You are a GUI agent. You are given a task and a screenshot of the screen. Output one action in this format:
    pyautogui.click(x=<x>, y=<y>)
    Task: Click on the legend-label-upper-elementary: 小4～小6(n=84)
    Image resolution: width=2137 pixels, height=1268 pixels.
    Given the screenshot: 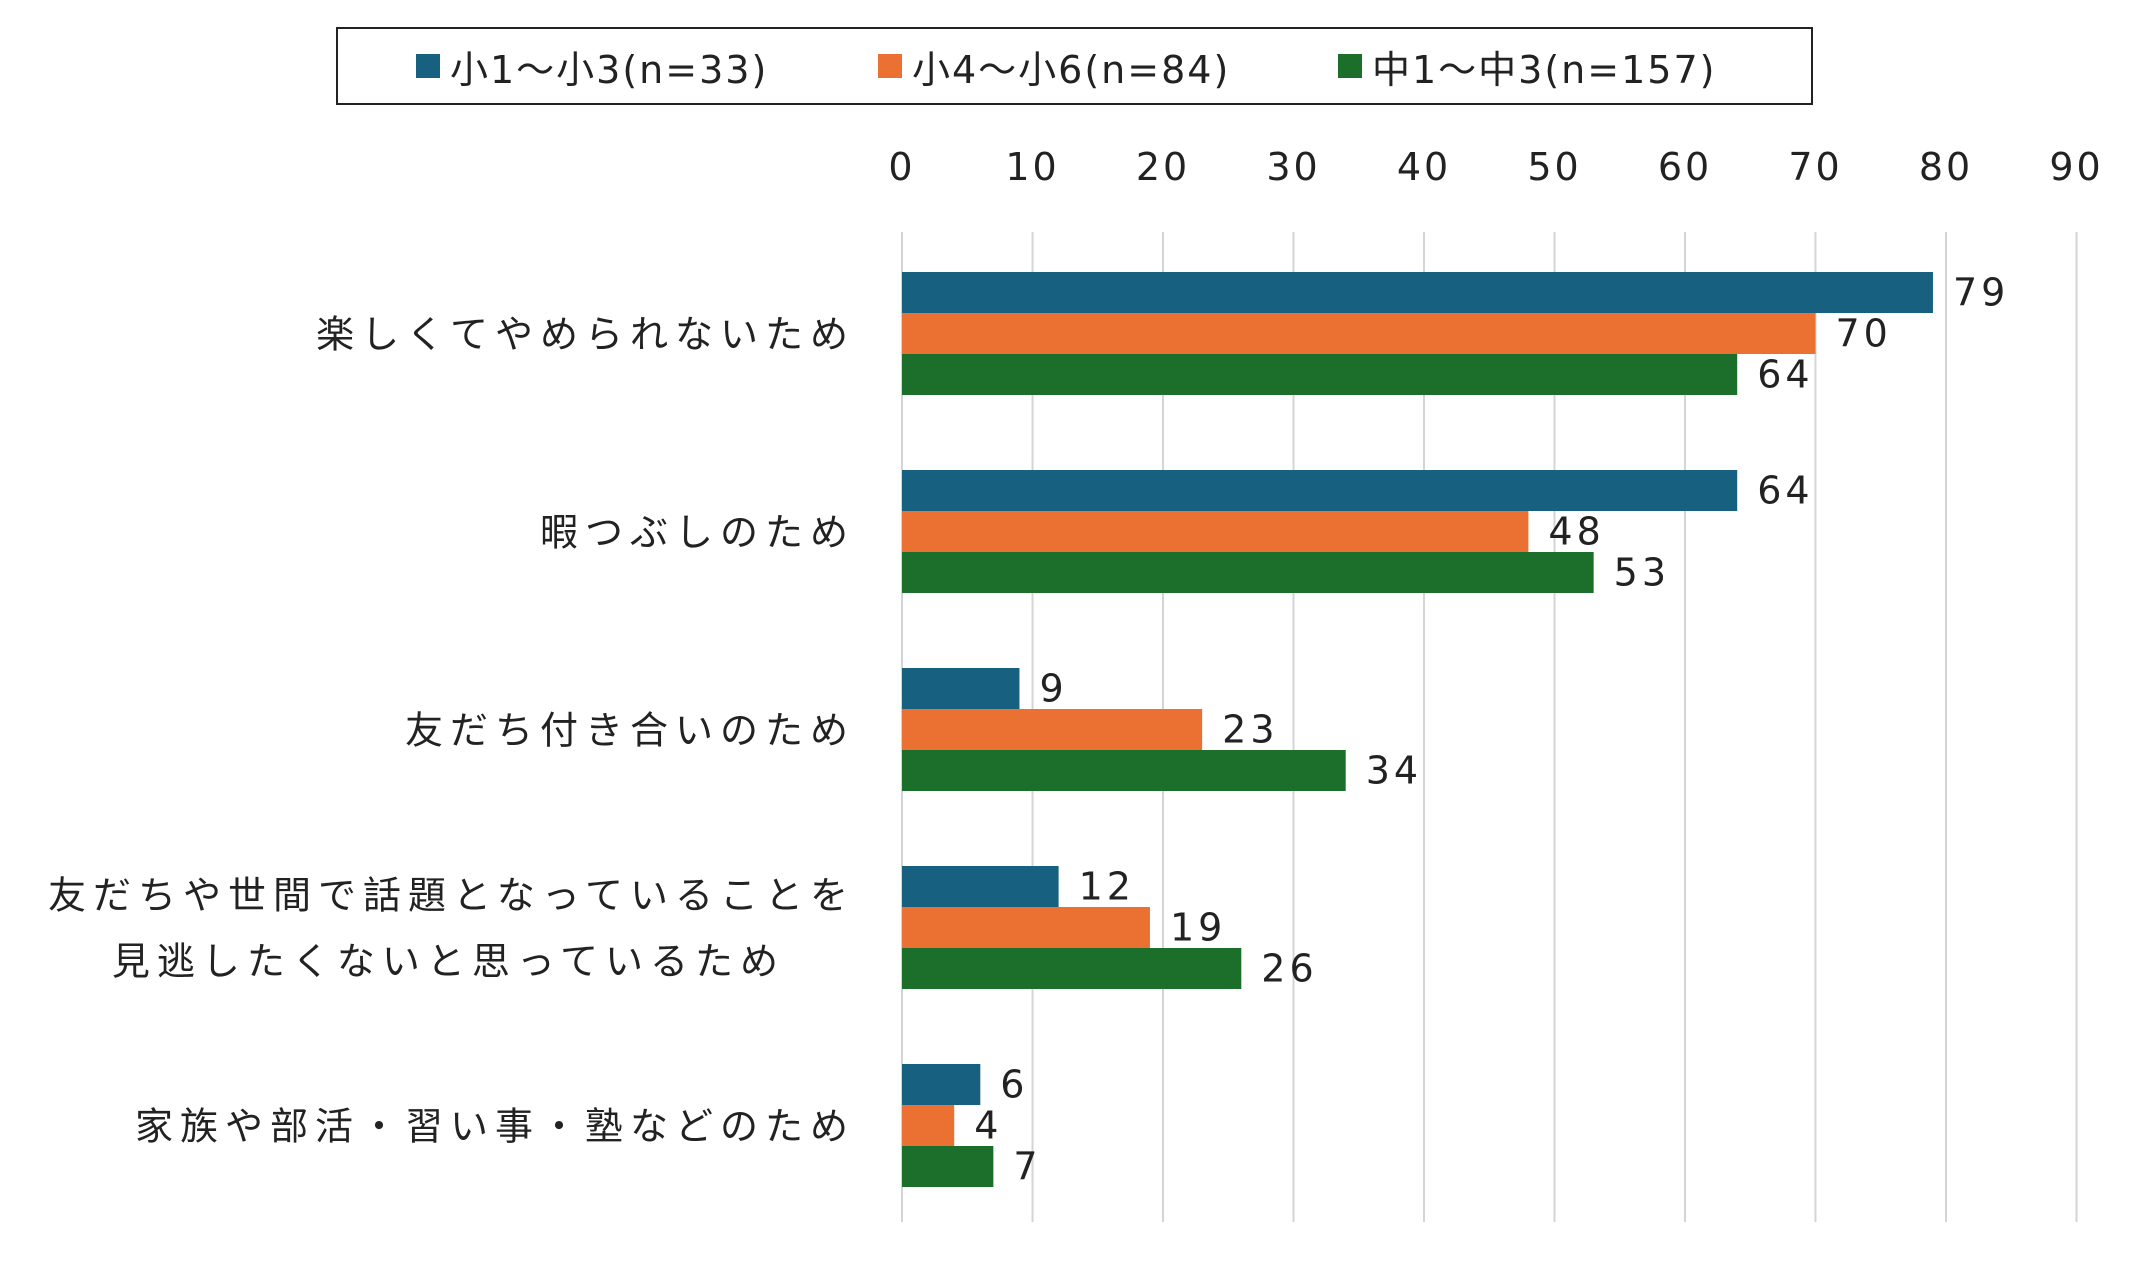 What is the action you would take?
    pyautogui.click(x=1071, y=69)
    